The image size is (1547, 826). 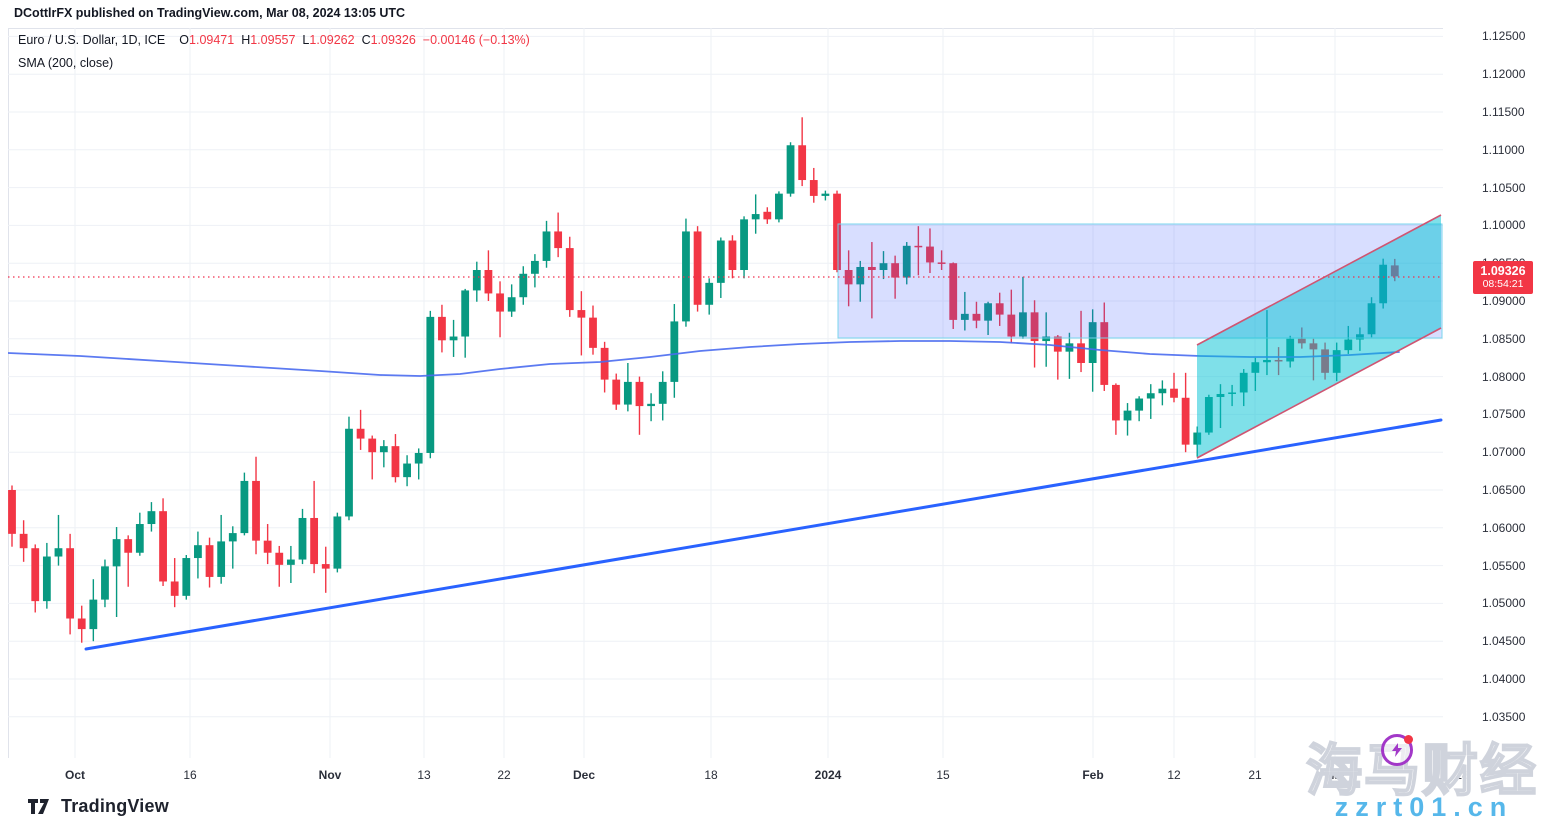 What do you see at coordinates (1504, 527) in the screenshot?
I see `price-axis-label: 1.06000` at bounding box center [1504, 527].